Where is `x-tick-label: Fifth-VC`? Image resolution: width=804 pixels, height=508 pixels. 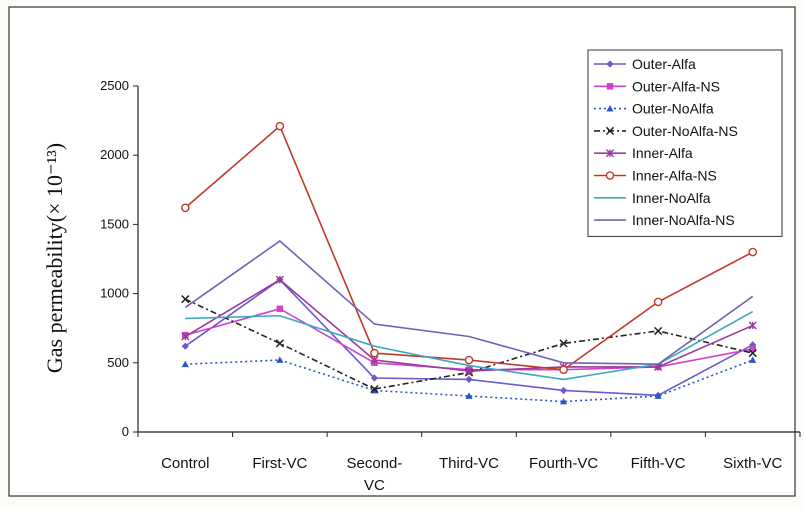
x-tick-label: Fifth-VC is located at coordinates (658, 463).